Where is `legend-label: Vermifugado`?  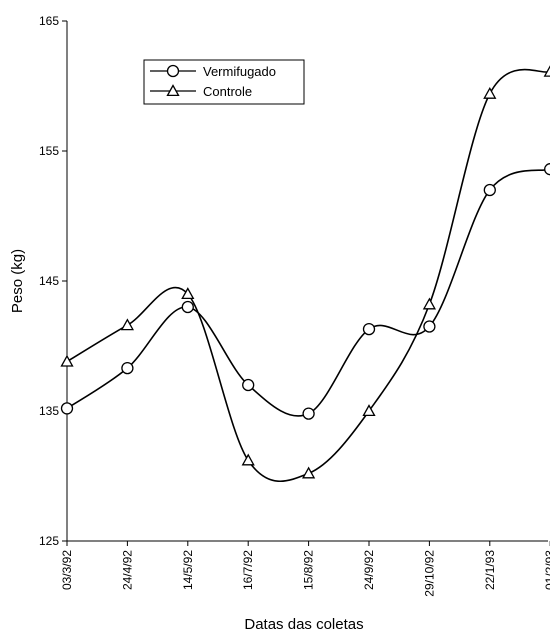 legend-label: Vermifugado is located at coordinates (239, 71).